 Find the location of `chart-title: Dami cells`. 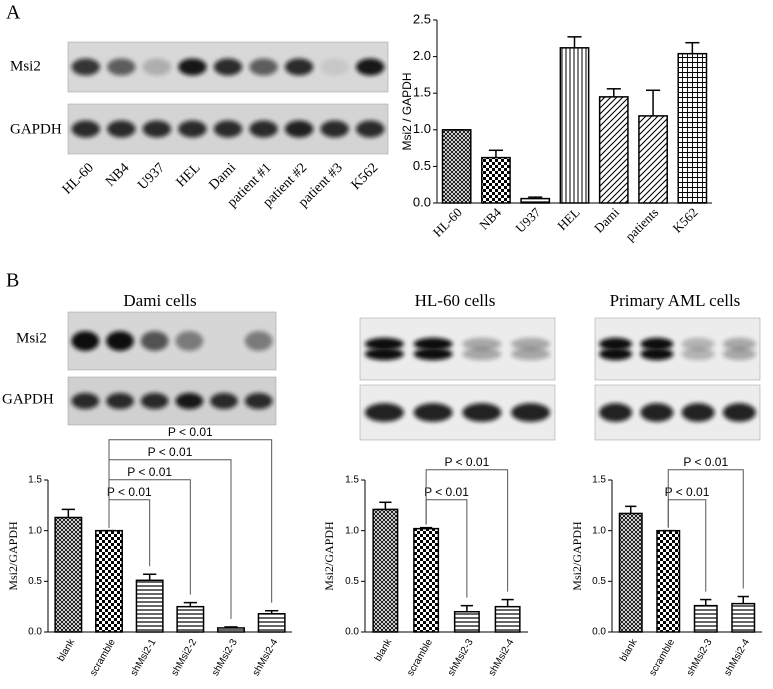

chart-title: Dami cells is located at coordinates (159, 300).